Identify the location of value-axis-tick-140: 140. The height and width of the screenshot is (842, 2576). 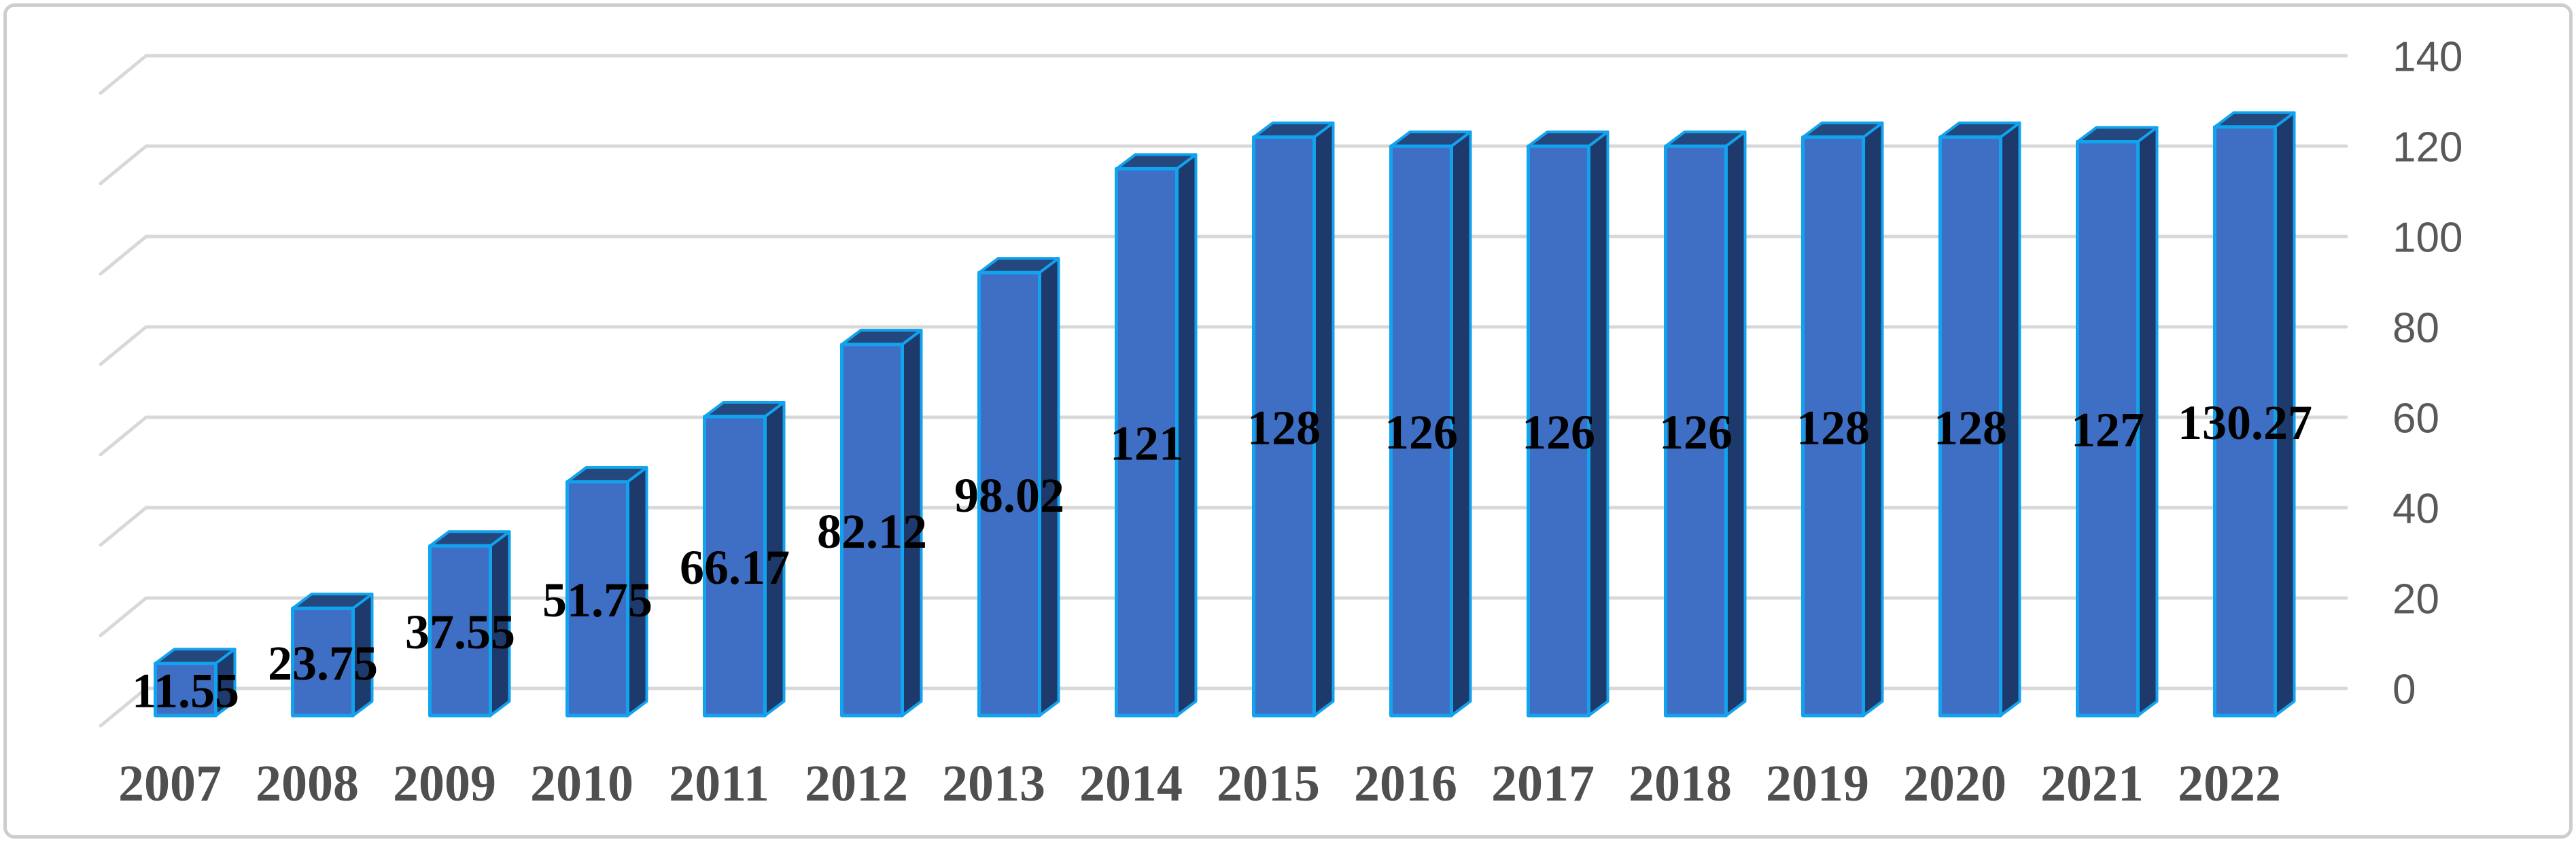
(2427, 57).